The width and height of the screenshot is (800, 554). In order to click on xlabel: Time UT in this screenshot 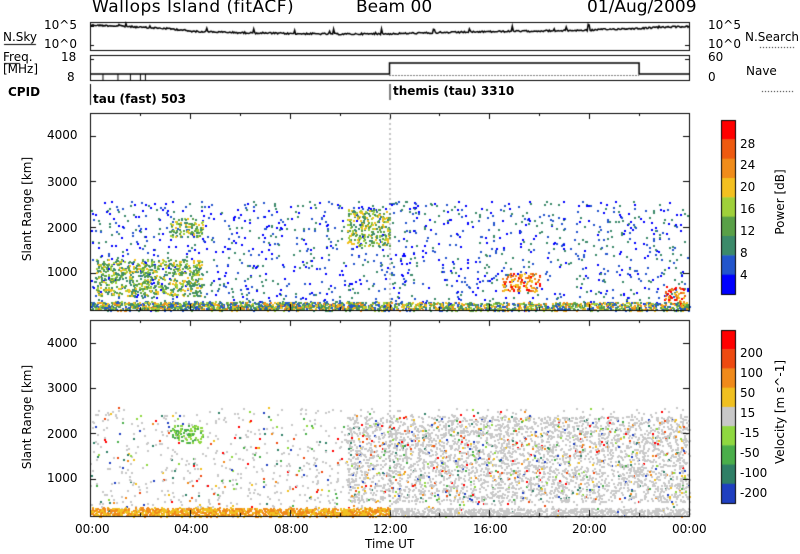, I will do `click(390, 544)`.